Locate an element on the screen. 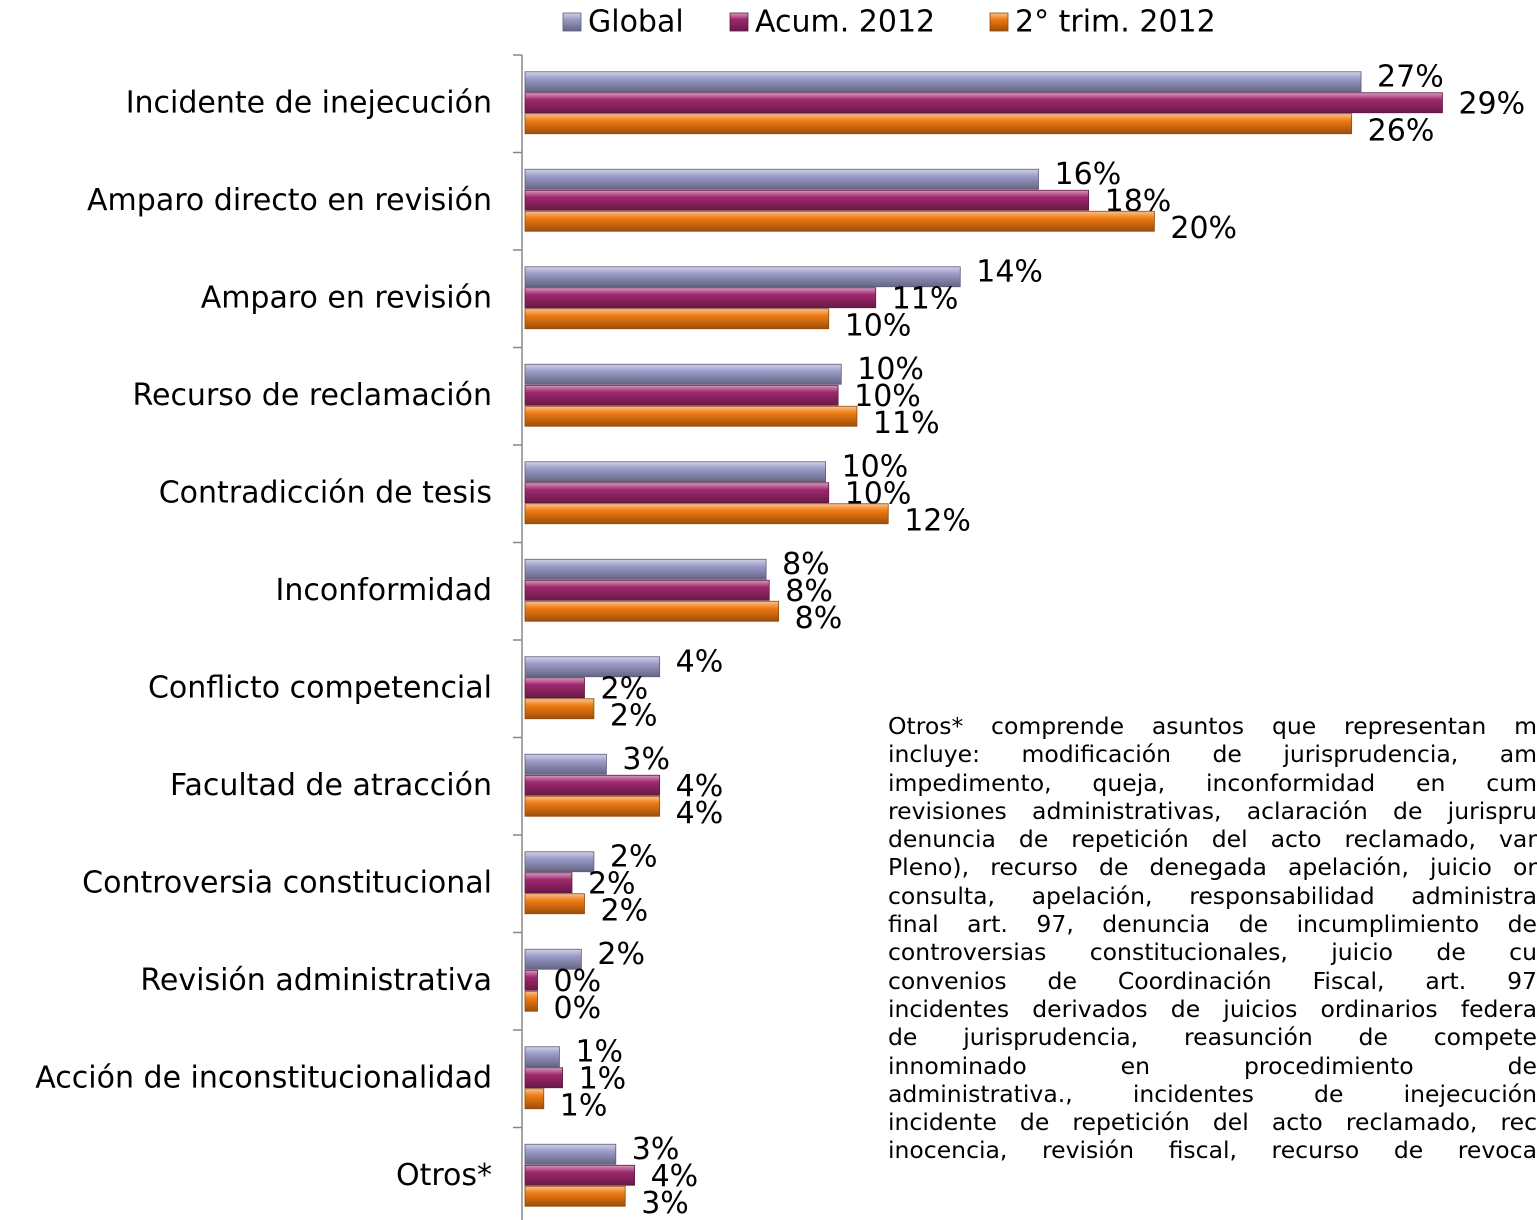 Image resolution: width=1537 pixels, height=1220 pixels. y-tick-label: Amparo directo en revisión is located at coordinates (289, 200).